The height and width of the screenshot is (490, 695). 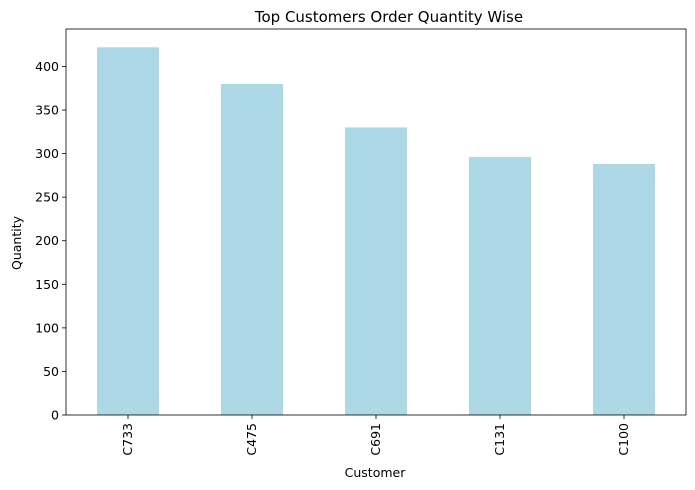 I want to click on y-axis: 0 50 100 150 200 250 300 350 400, so click(x=50, y=241).